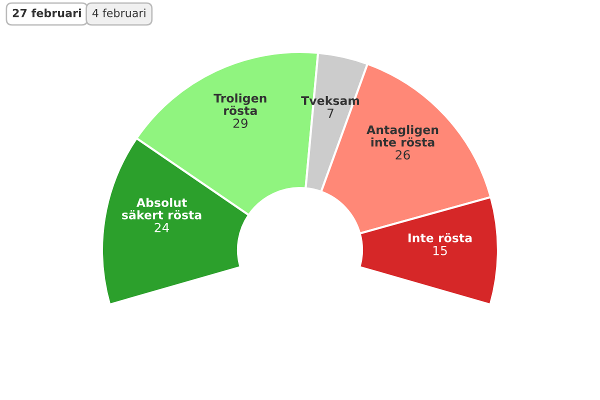  Describe the element at coordinates (119, 13) in the screenshot. I see `text: 4 februari` at that location.